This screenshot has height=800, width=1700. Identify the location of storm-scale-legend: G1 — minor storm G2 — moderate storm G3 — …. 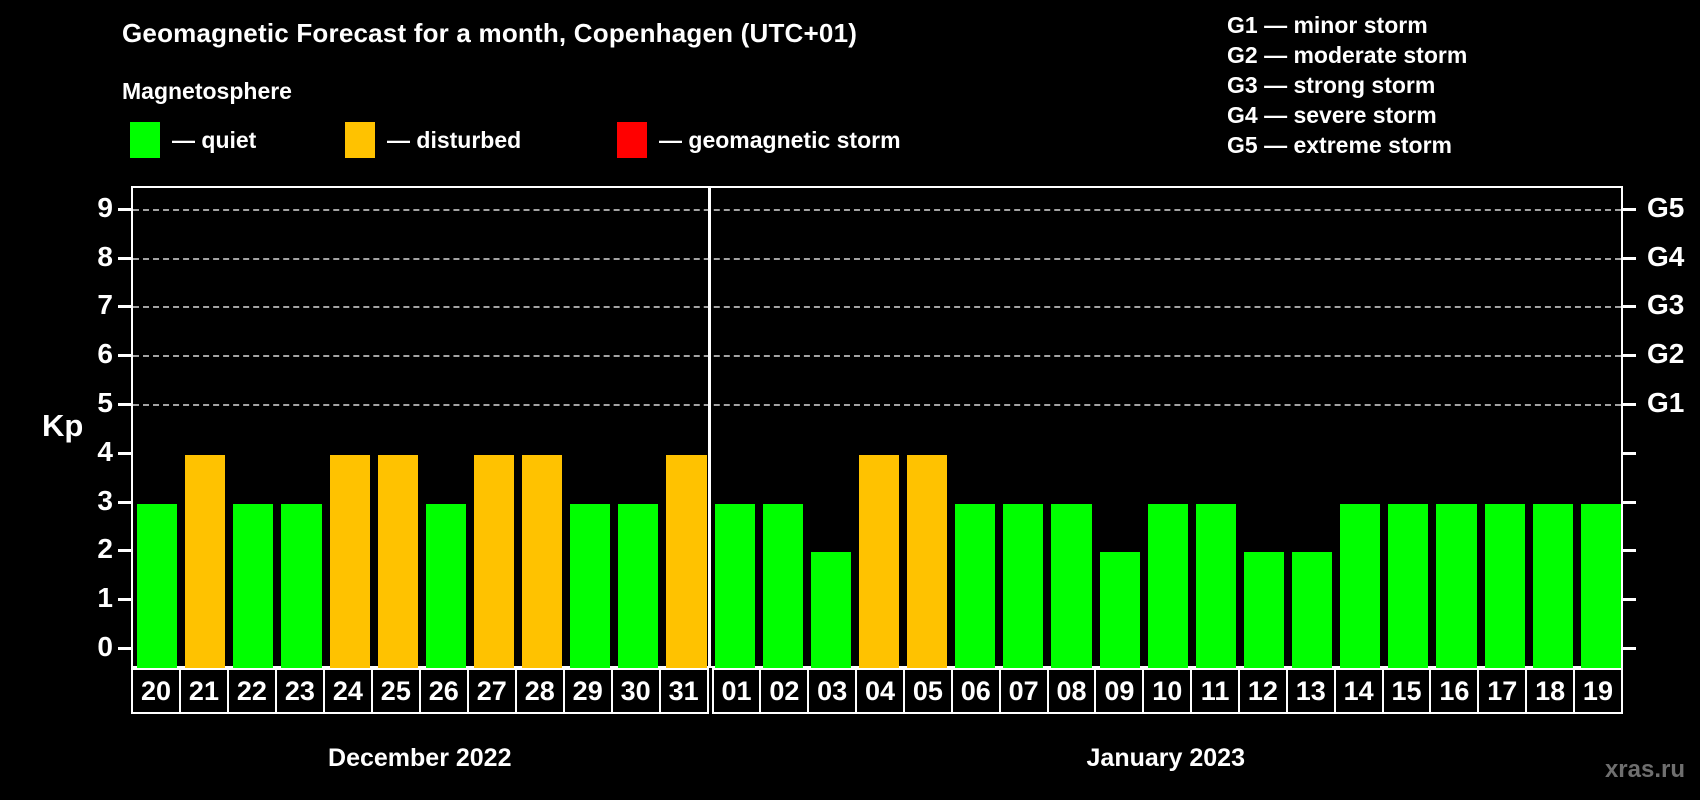
(1347, 85).